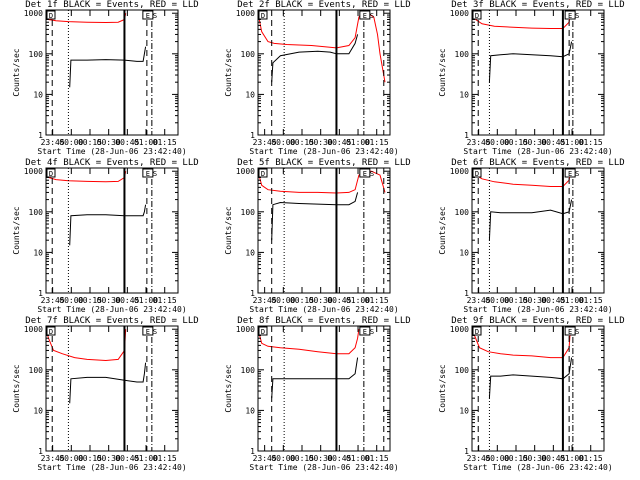 The height and width of the screenshot is (480, 640). Describe the element at coordinates (111, 5) in the screenshot. I see `panel-title: Det 1f BLACK = Events, RED = LLD` at that location.